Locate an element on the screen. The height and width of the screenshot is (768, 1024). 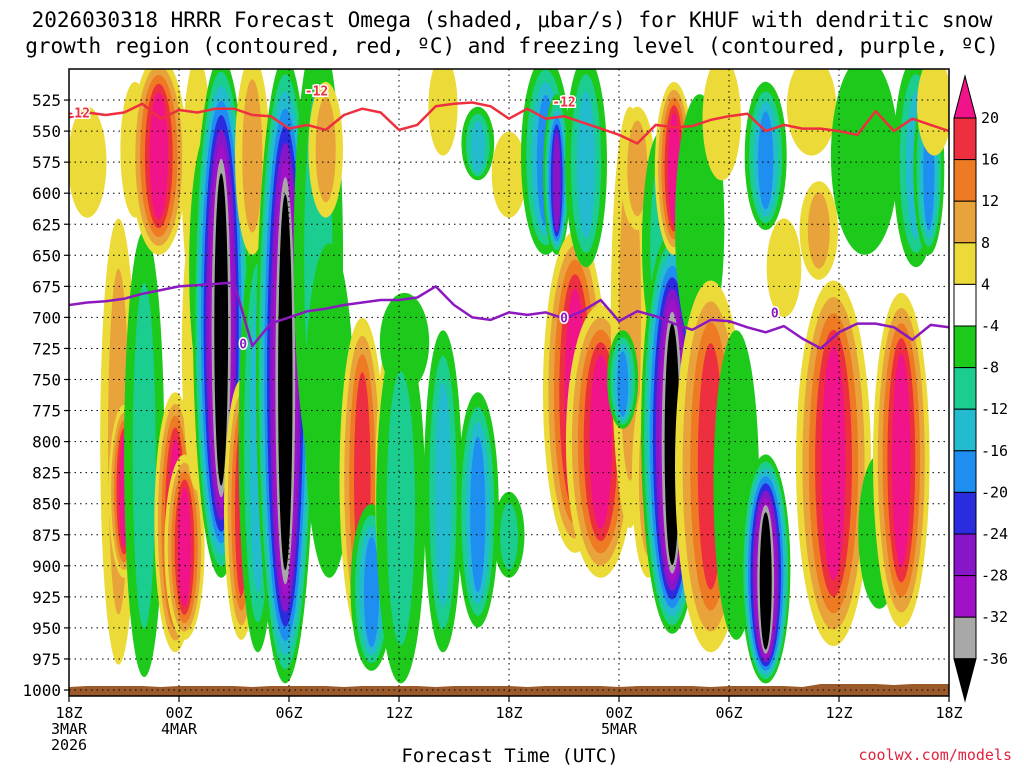
colorbar-label: 8 is located at coordinates (985, 243).